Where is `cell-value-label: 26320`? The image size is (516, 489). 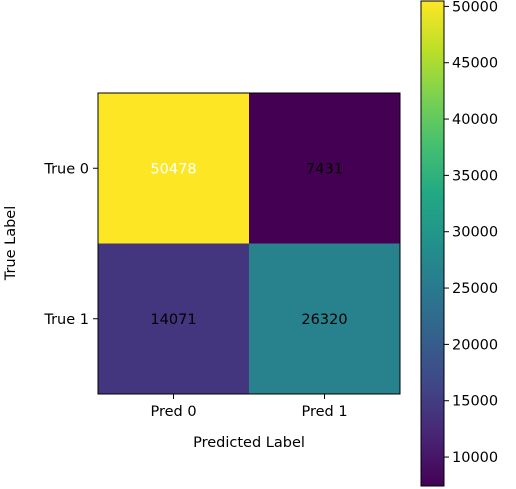 cell-value-label: 26320 is located at coordinates (324, 320).